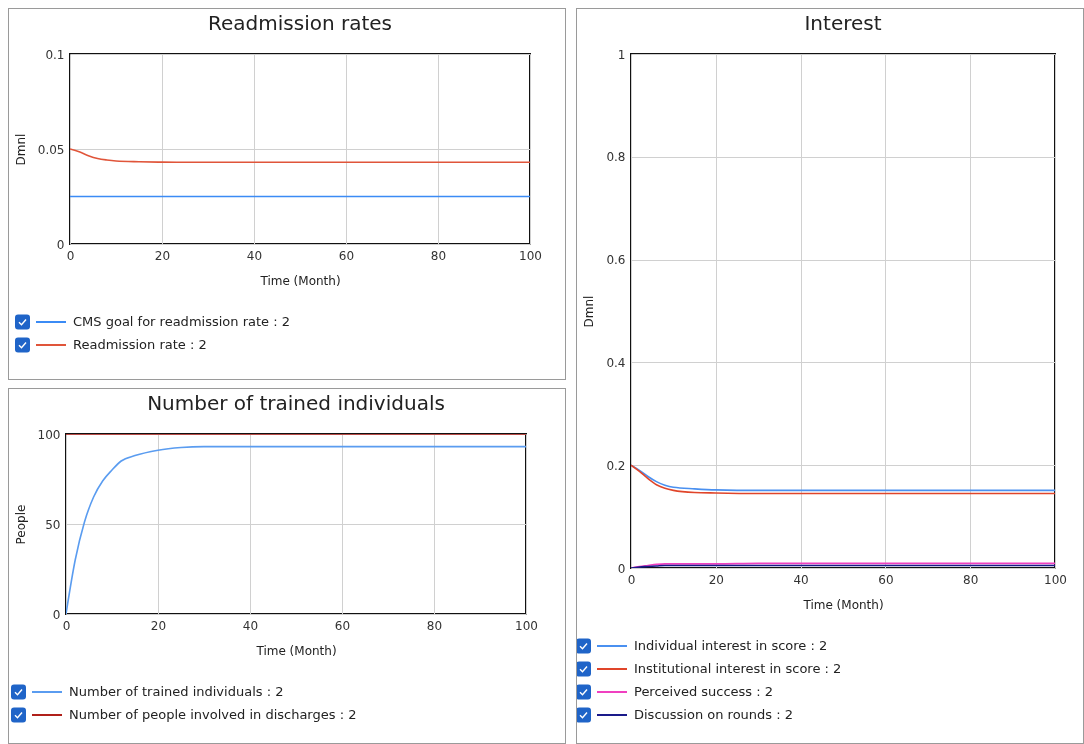 The height and width of the screenshot is (744, 1084). I want to click on y-tick-label: 0.4, so click(616, 362).